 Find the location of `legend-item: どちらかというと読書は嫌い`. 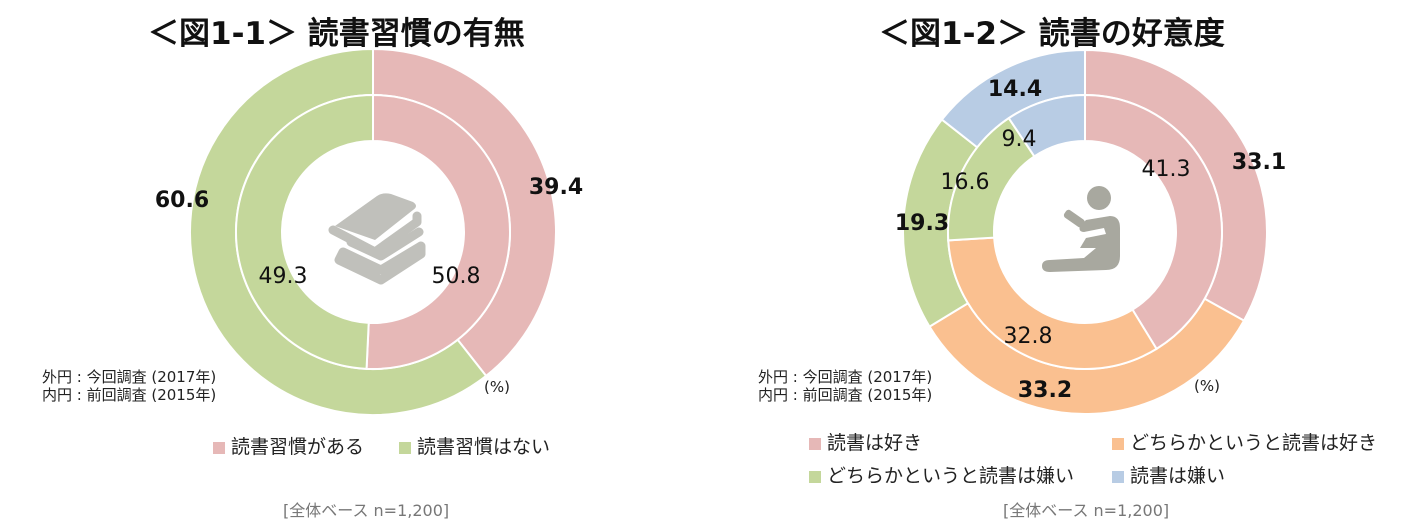

legend-item: どちらかというと読書は嫌い is located at coordinates (941, 474).